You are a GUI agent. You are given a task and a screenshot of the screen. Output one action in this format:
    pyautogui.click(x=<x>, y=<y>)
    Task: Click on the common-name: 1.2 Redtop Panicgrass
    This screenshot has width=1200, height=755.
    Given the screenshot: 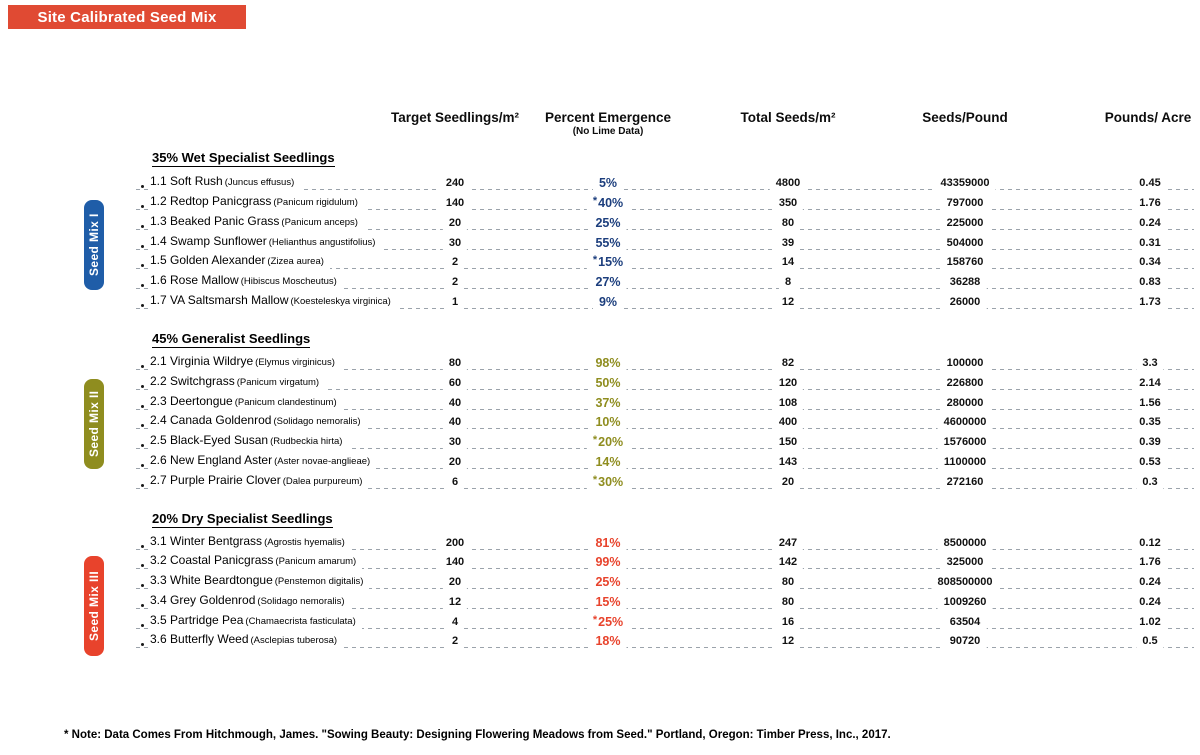 What is the action you would take?
    pyautogui.click(x=211, y=201)
    